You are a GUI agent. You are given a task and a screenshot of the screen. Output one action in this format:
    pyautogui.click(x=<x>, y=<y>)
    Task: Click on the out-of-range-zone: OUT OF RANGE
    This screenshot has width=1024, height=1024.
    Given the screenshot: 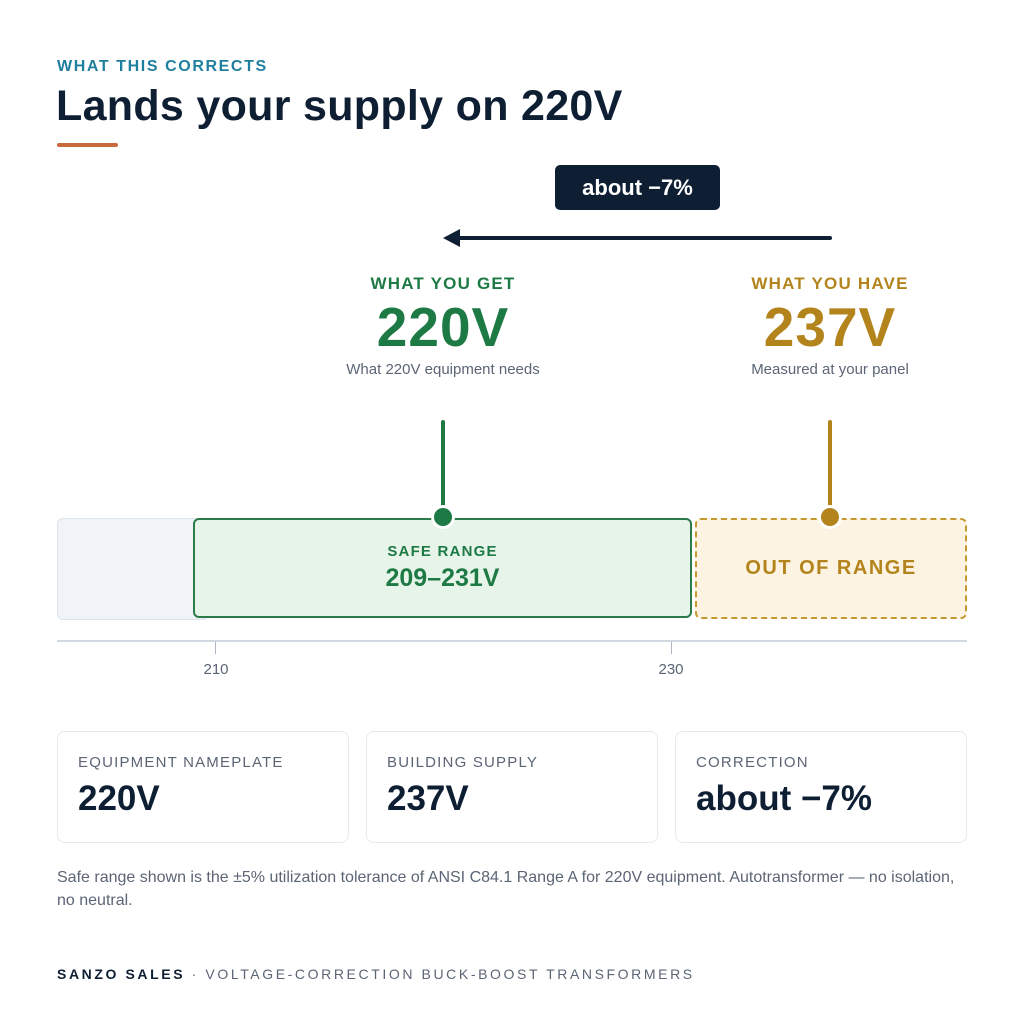 What is the action you would take?
    pyautogui.click(x=831, y=568)
    